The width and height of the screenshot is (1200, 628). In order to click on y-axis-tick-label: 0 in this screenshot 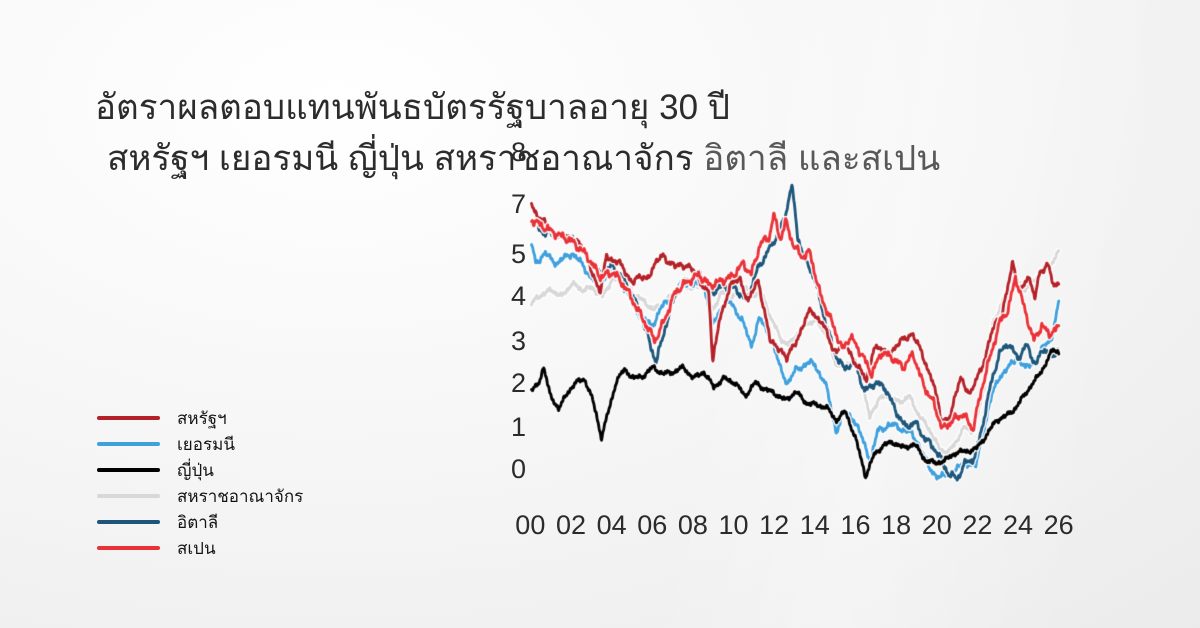, I will do `click(518, 469)`.